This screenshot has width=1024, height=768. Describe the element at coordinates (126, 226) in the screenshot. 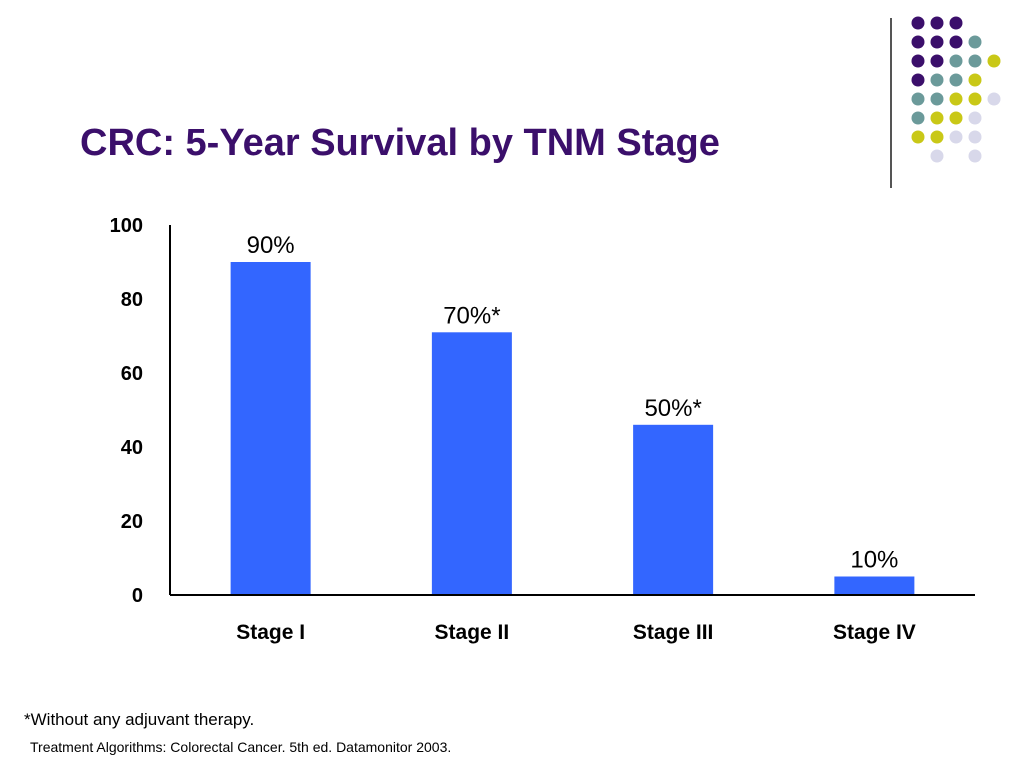

I see `y-tick-label: 100` at that location.